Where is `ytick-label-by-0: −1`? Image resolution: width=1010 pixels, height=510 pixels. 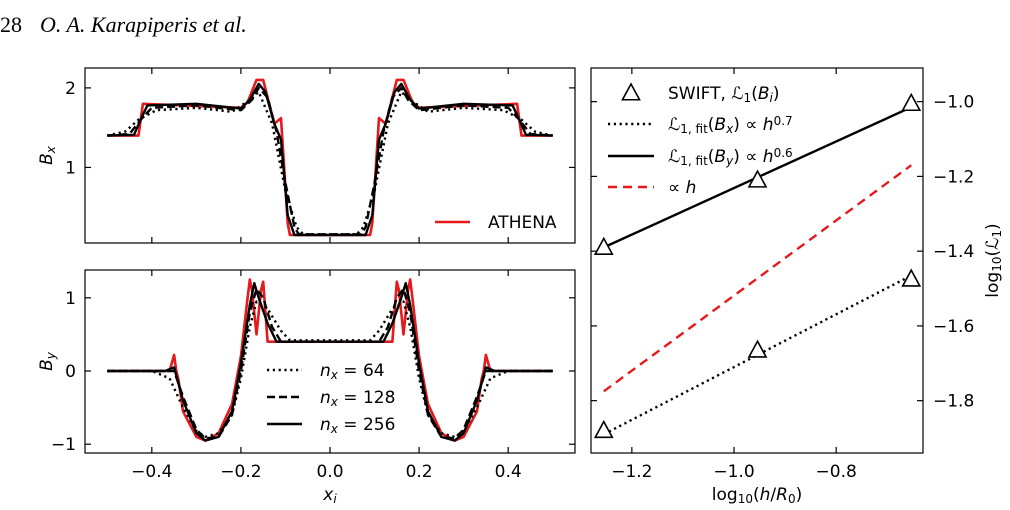 ytick-label-by-0: −1 is located at coordinates (63, 445).